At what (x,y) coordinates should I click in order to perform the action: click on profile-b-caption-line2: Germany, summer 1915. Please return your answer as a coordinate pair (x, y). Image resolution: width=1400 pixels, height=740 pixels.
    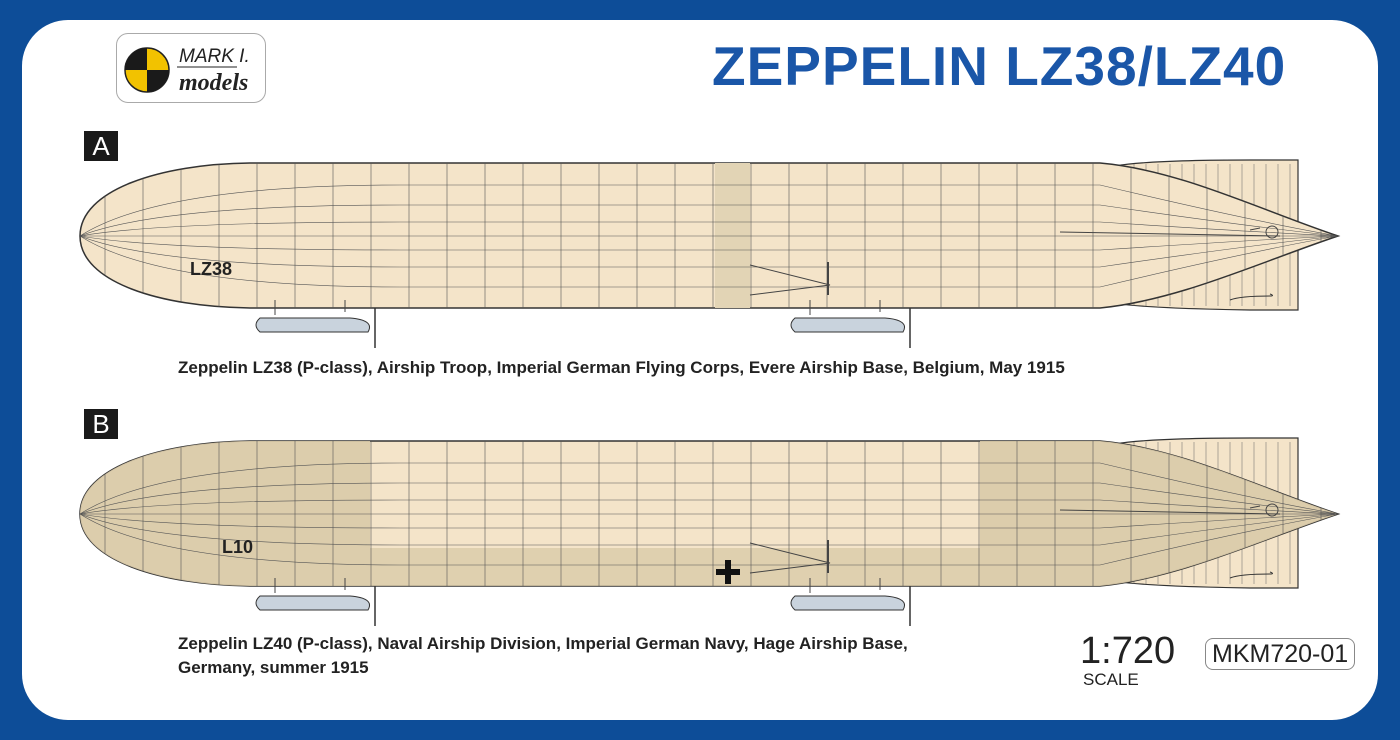
    Looking at the image, I should click on (273, 667).